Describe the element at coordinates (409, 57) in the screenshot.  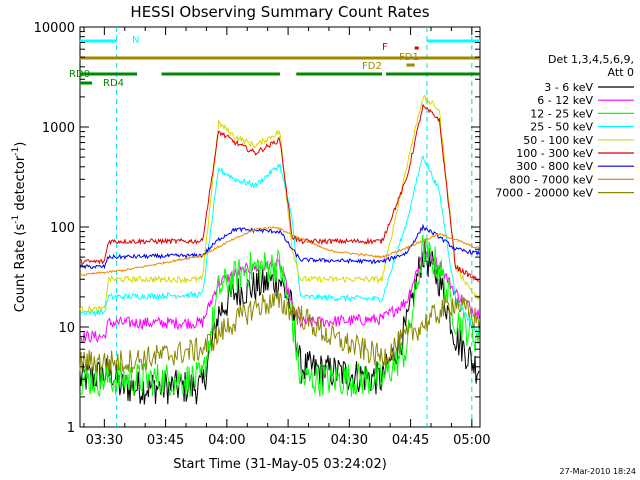
I see `flag-label: FD1` at that location.